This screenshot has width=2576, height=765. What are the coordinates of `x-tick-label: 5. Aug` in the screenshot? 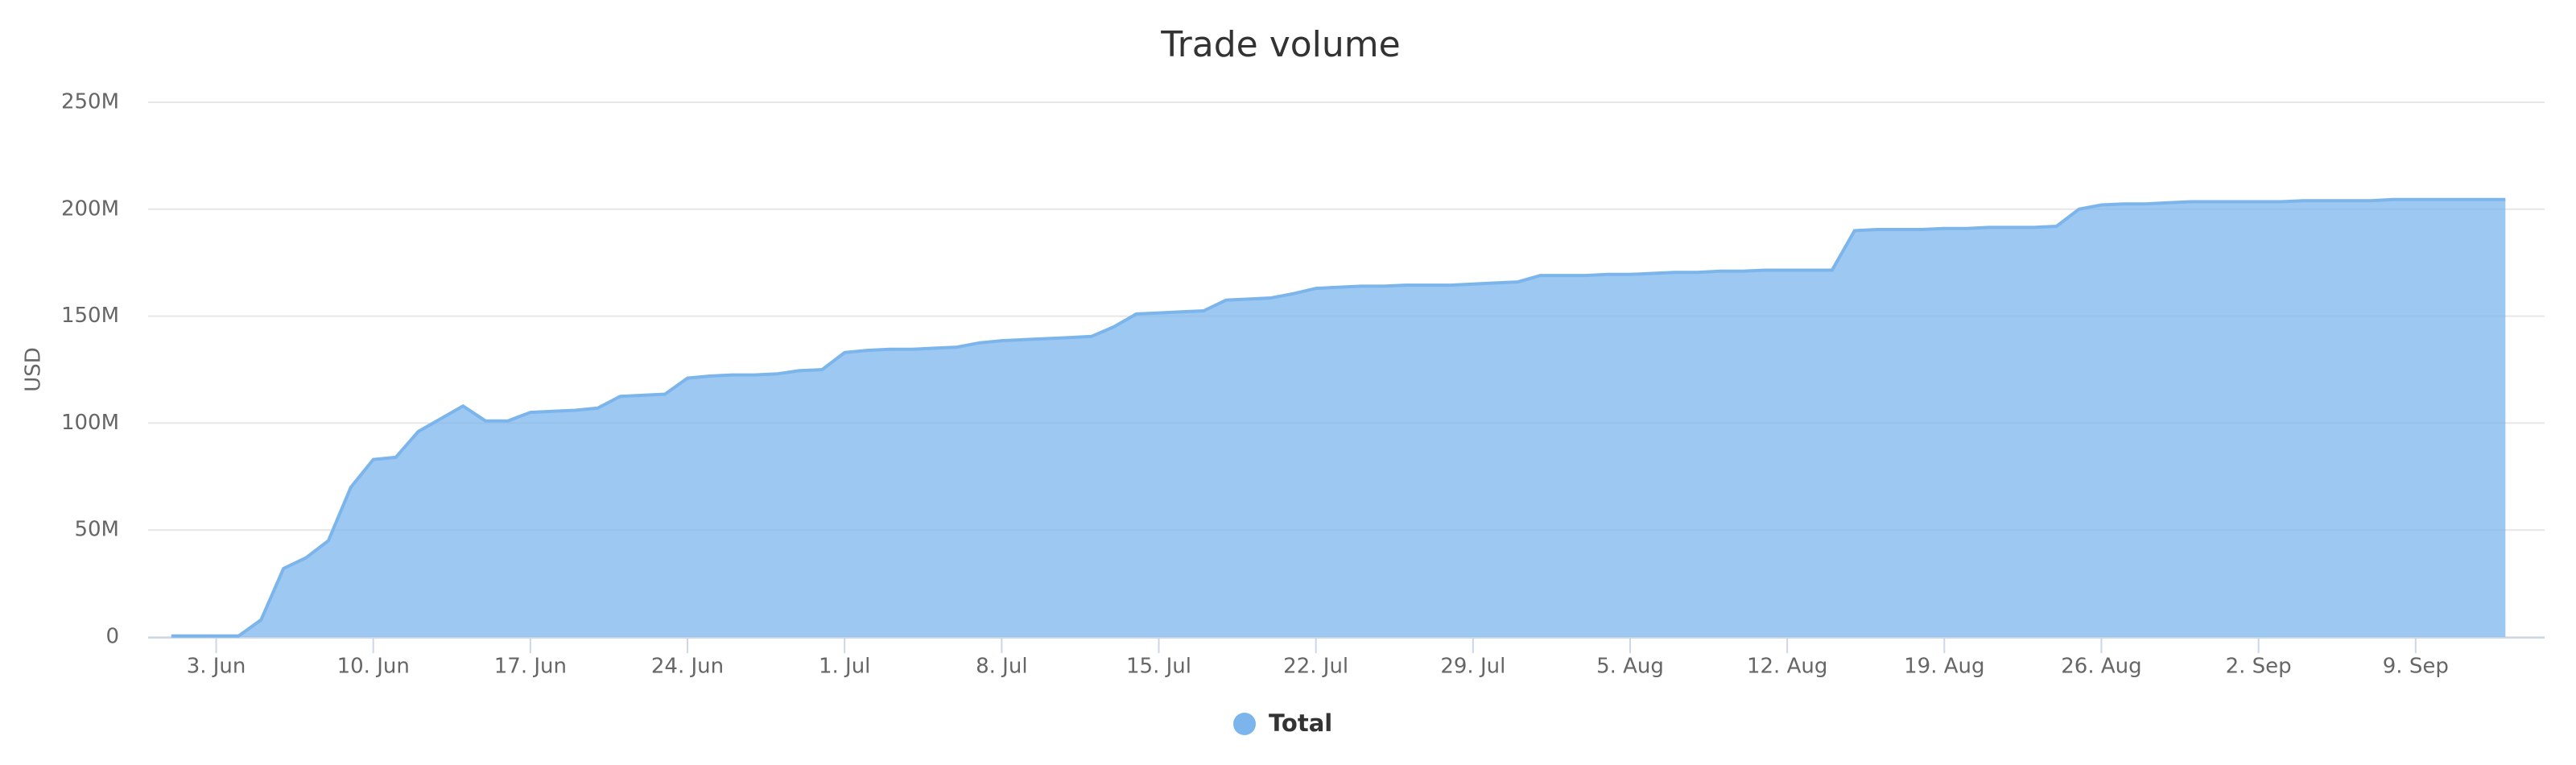 It's located at (1630, 667).